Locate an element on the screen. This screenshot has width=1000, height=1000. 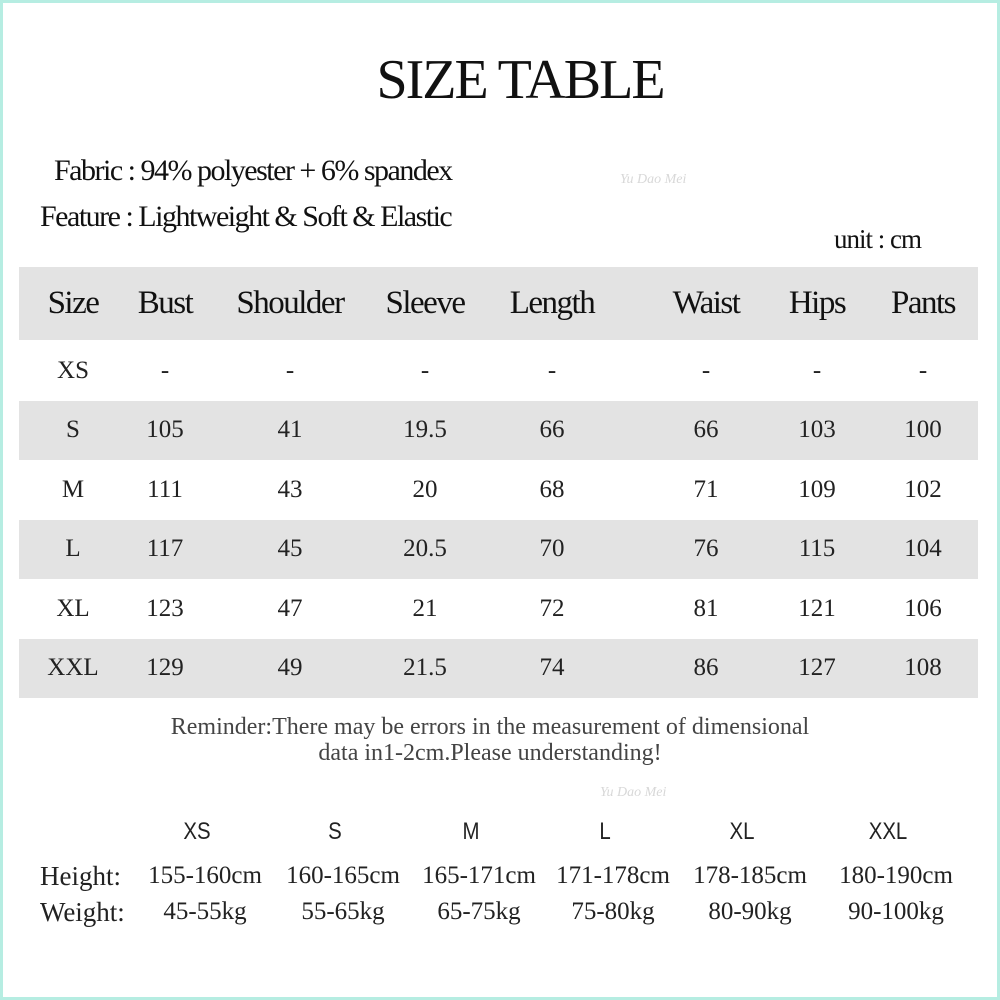
height-range: 171-178cm is located at coordinates (613, 875).